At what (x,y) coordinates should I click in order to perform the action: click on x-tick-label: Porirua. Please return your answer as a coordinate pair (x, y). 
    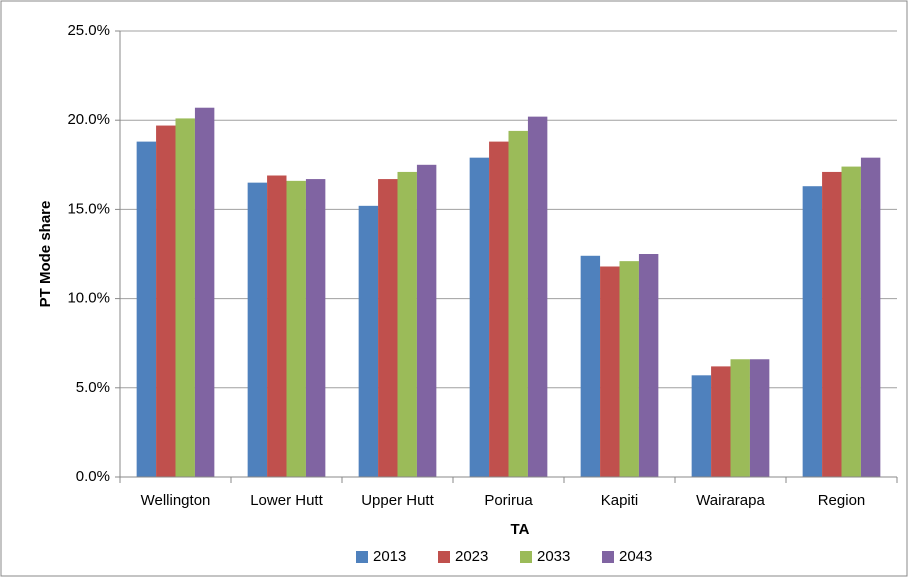
    Looking at the image, I should click on (508, 500).